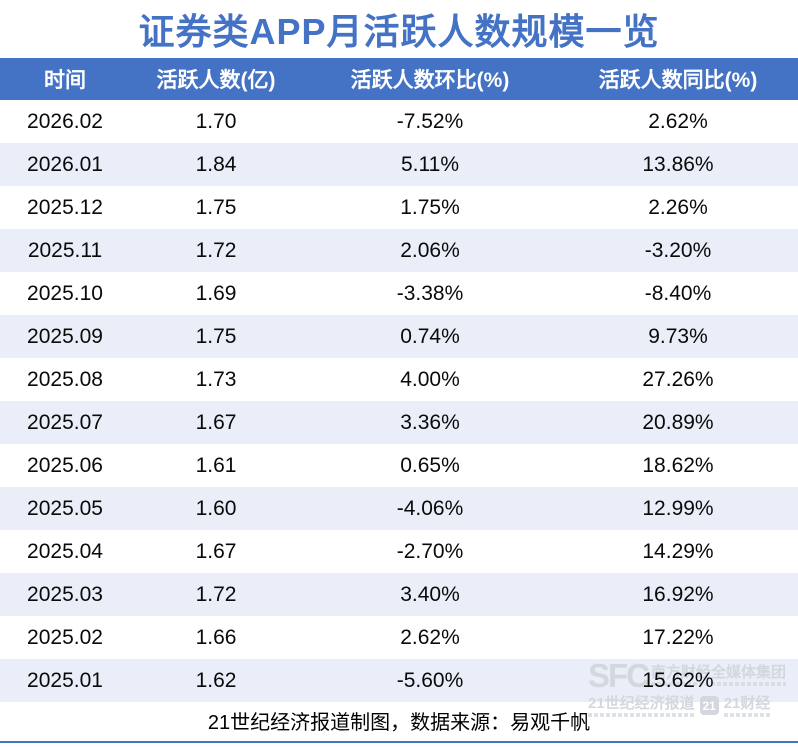 The width and height of the screenshot is (798, 747). I want to click on time-cell: 2025.02, so click(65, 637).